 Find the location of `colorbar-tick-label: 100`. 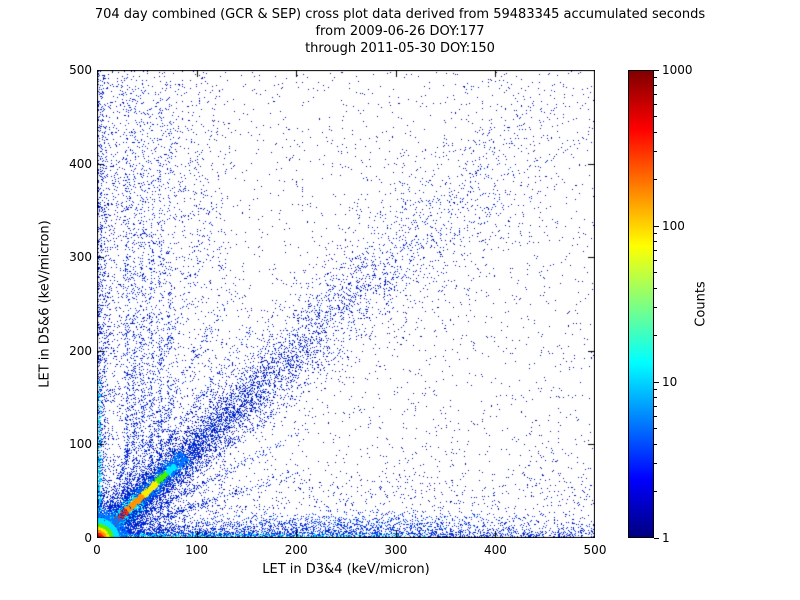

colorbar-tick-label: 100 is located at coordinates (673, 226).